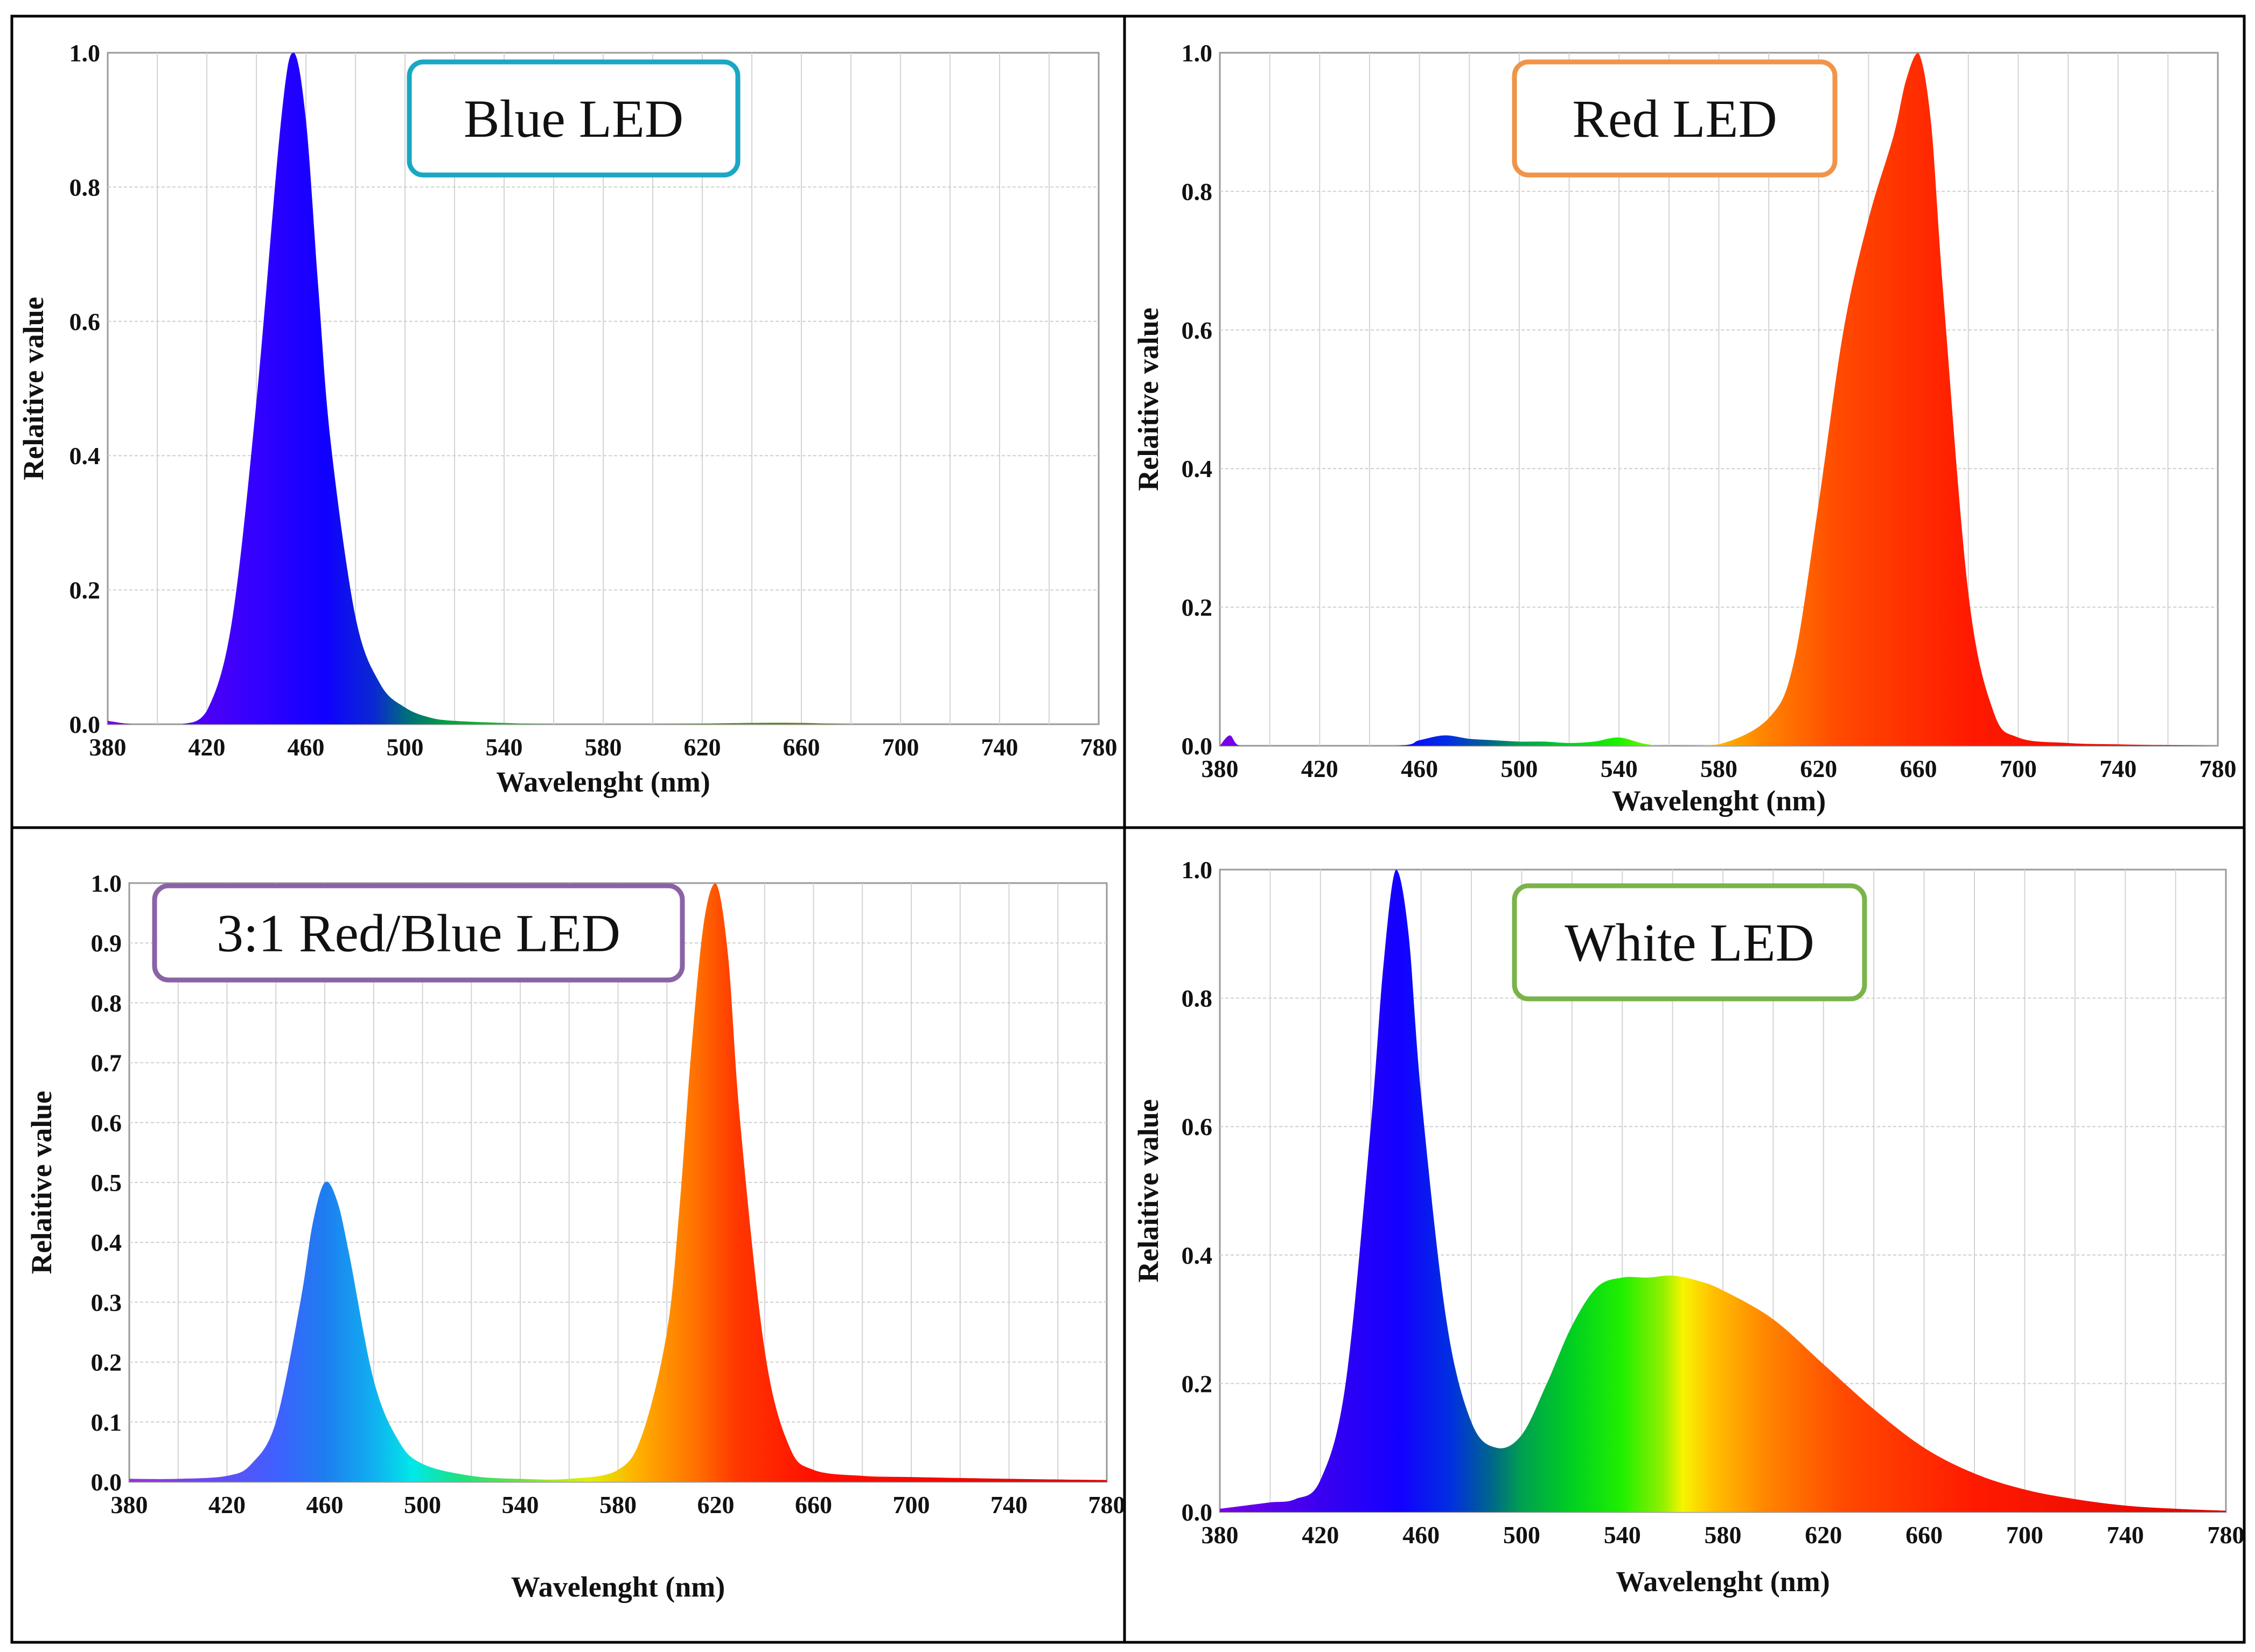  I want to click on legend-badge-label: Blue LED, so click(573, 119).